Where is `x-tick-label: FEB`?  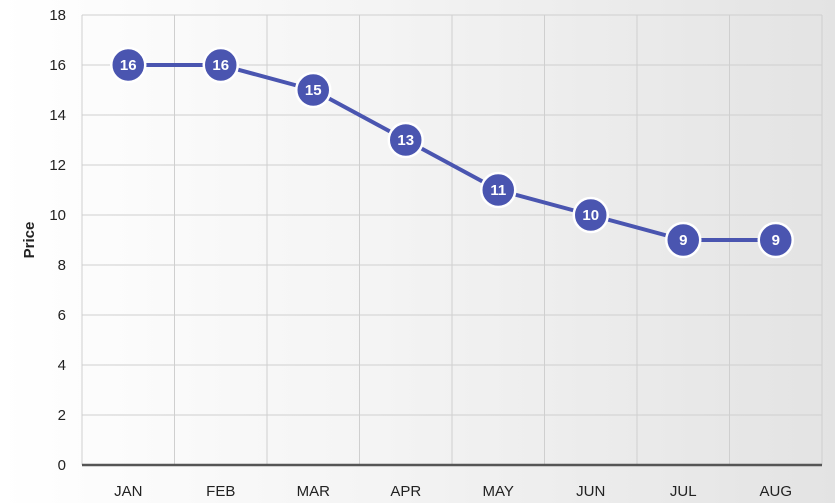 x-tick-label: FEB is located at coordinates (220, 491).